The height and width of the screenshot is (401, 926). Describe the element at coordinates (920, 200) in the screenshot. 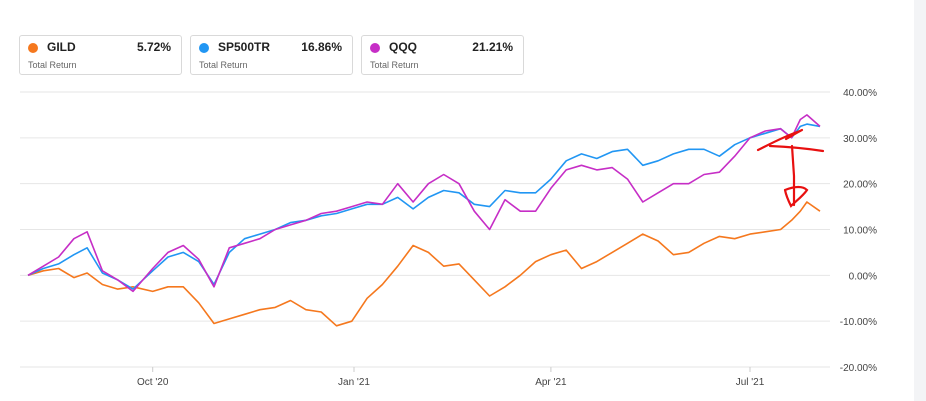

I see `page-scroll-edge` at that location.